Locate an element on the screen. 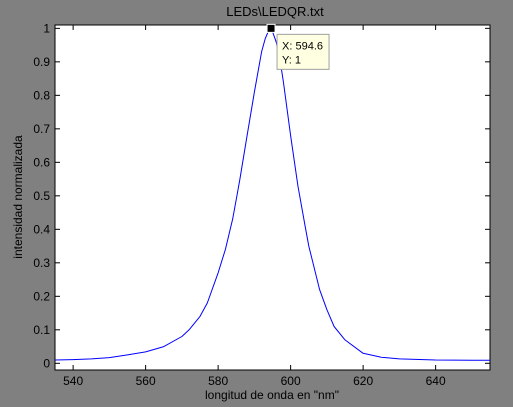 The height and width of the screenshot is (407, 513). datatip-x-value: X: 594.6 is located at coordinates (302, 46).